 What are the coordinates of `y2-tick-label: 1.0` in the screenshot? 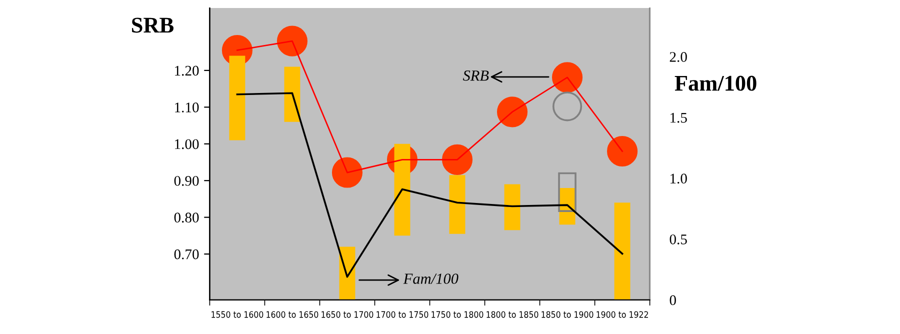 It's located at (678, 179).